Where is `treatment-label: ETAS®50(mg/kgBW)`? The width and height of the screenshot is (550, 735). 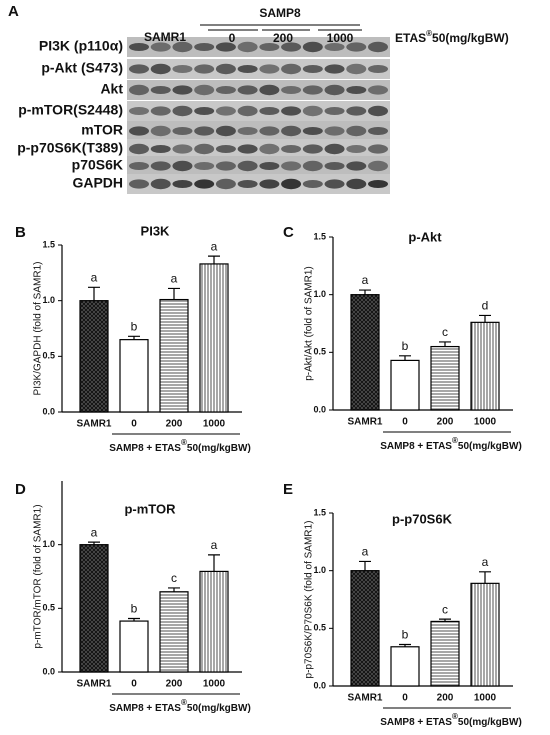 treatment-label: ETAS®50(mg/kgBW) is located at coordinates (452, 37).